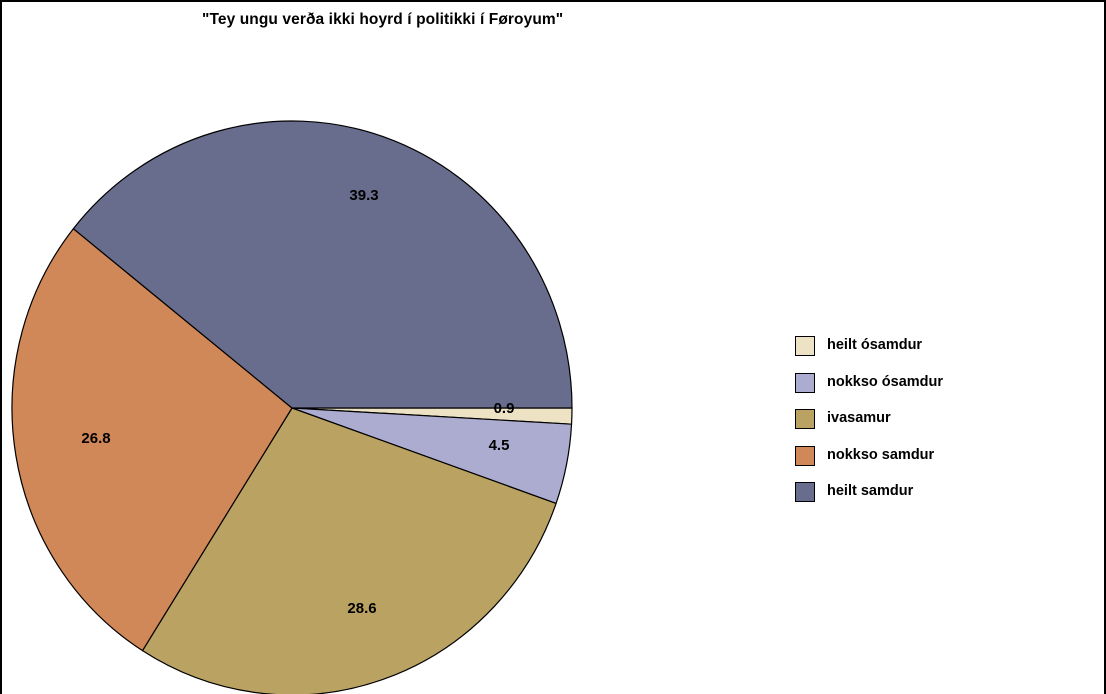  Describe the element at coordinates (504, 408) in the screenshot. I see `slice-value-label: 0.9` at that location.